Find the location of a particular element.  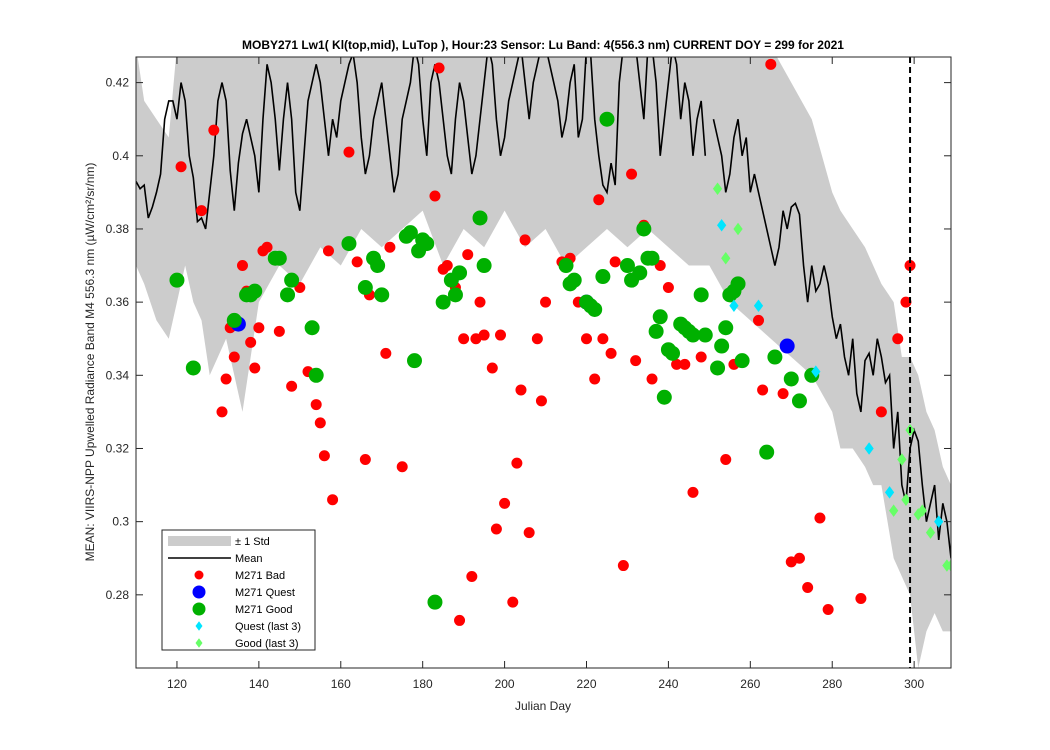

legend-box is located at coordinates (238, 590).